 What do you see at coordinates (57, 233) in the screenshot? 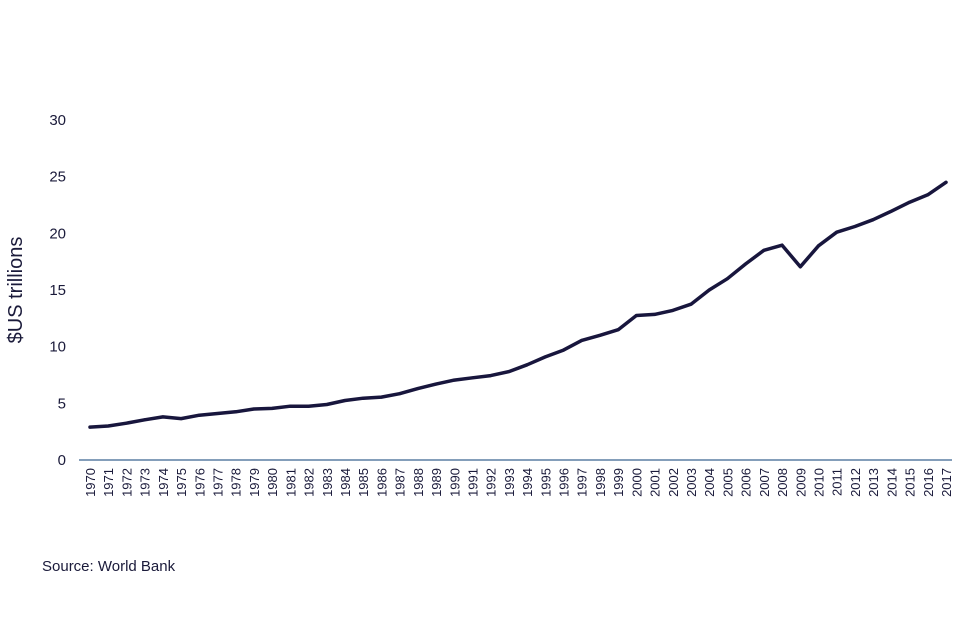
I see `y-tick-label: 20` at bounding box center [57, 233].